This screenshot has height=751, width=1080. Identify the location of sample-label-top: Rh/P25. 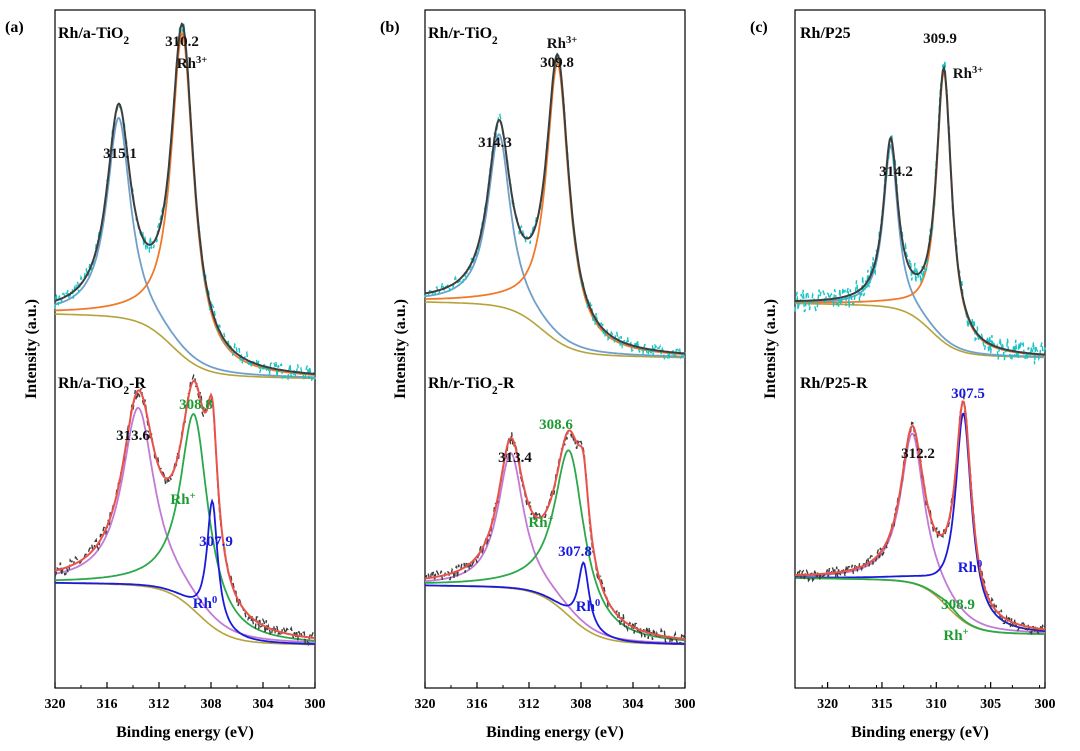
(825, 33).